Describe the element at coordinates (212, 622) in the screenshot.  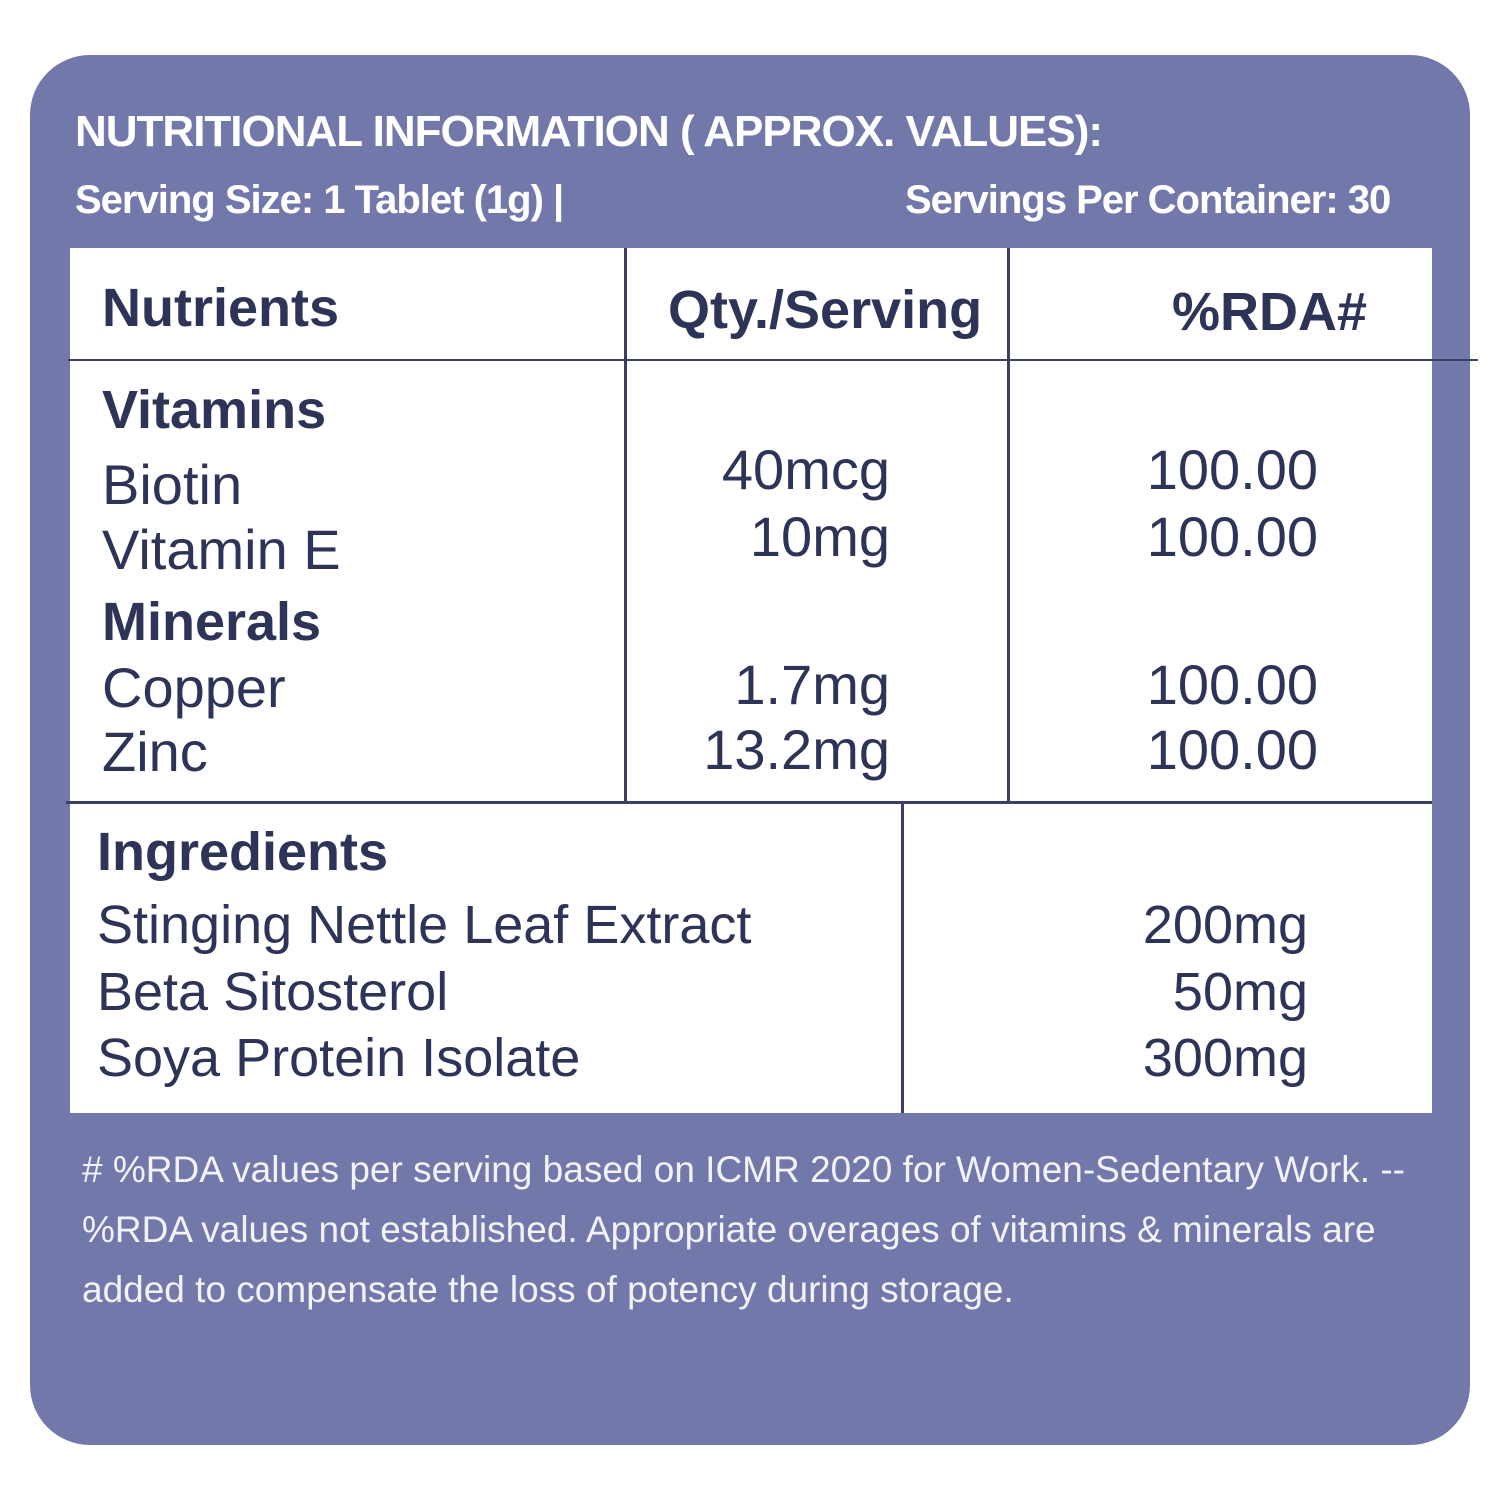
I see `group-heading: Minerals` at that location.